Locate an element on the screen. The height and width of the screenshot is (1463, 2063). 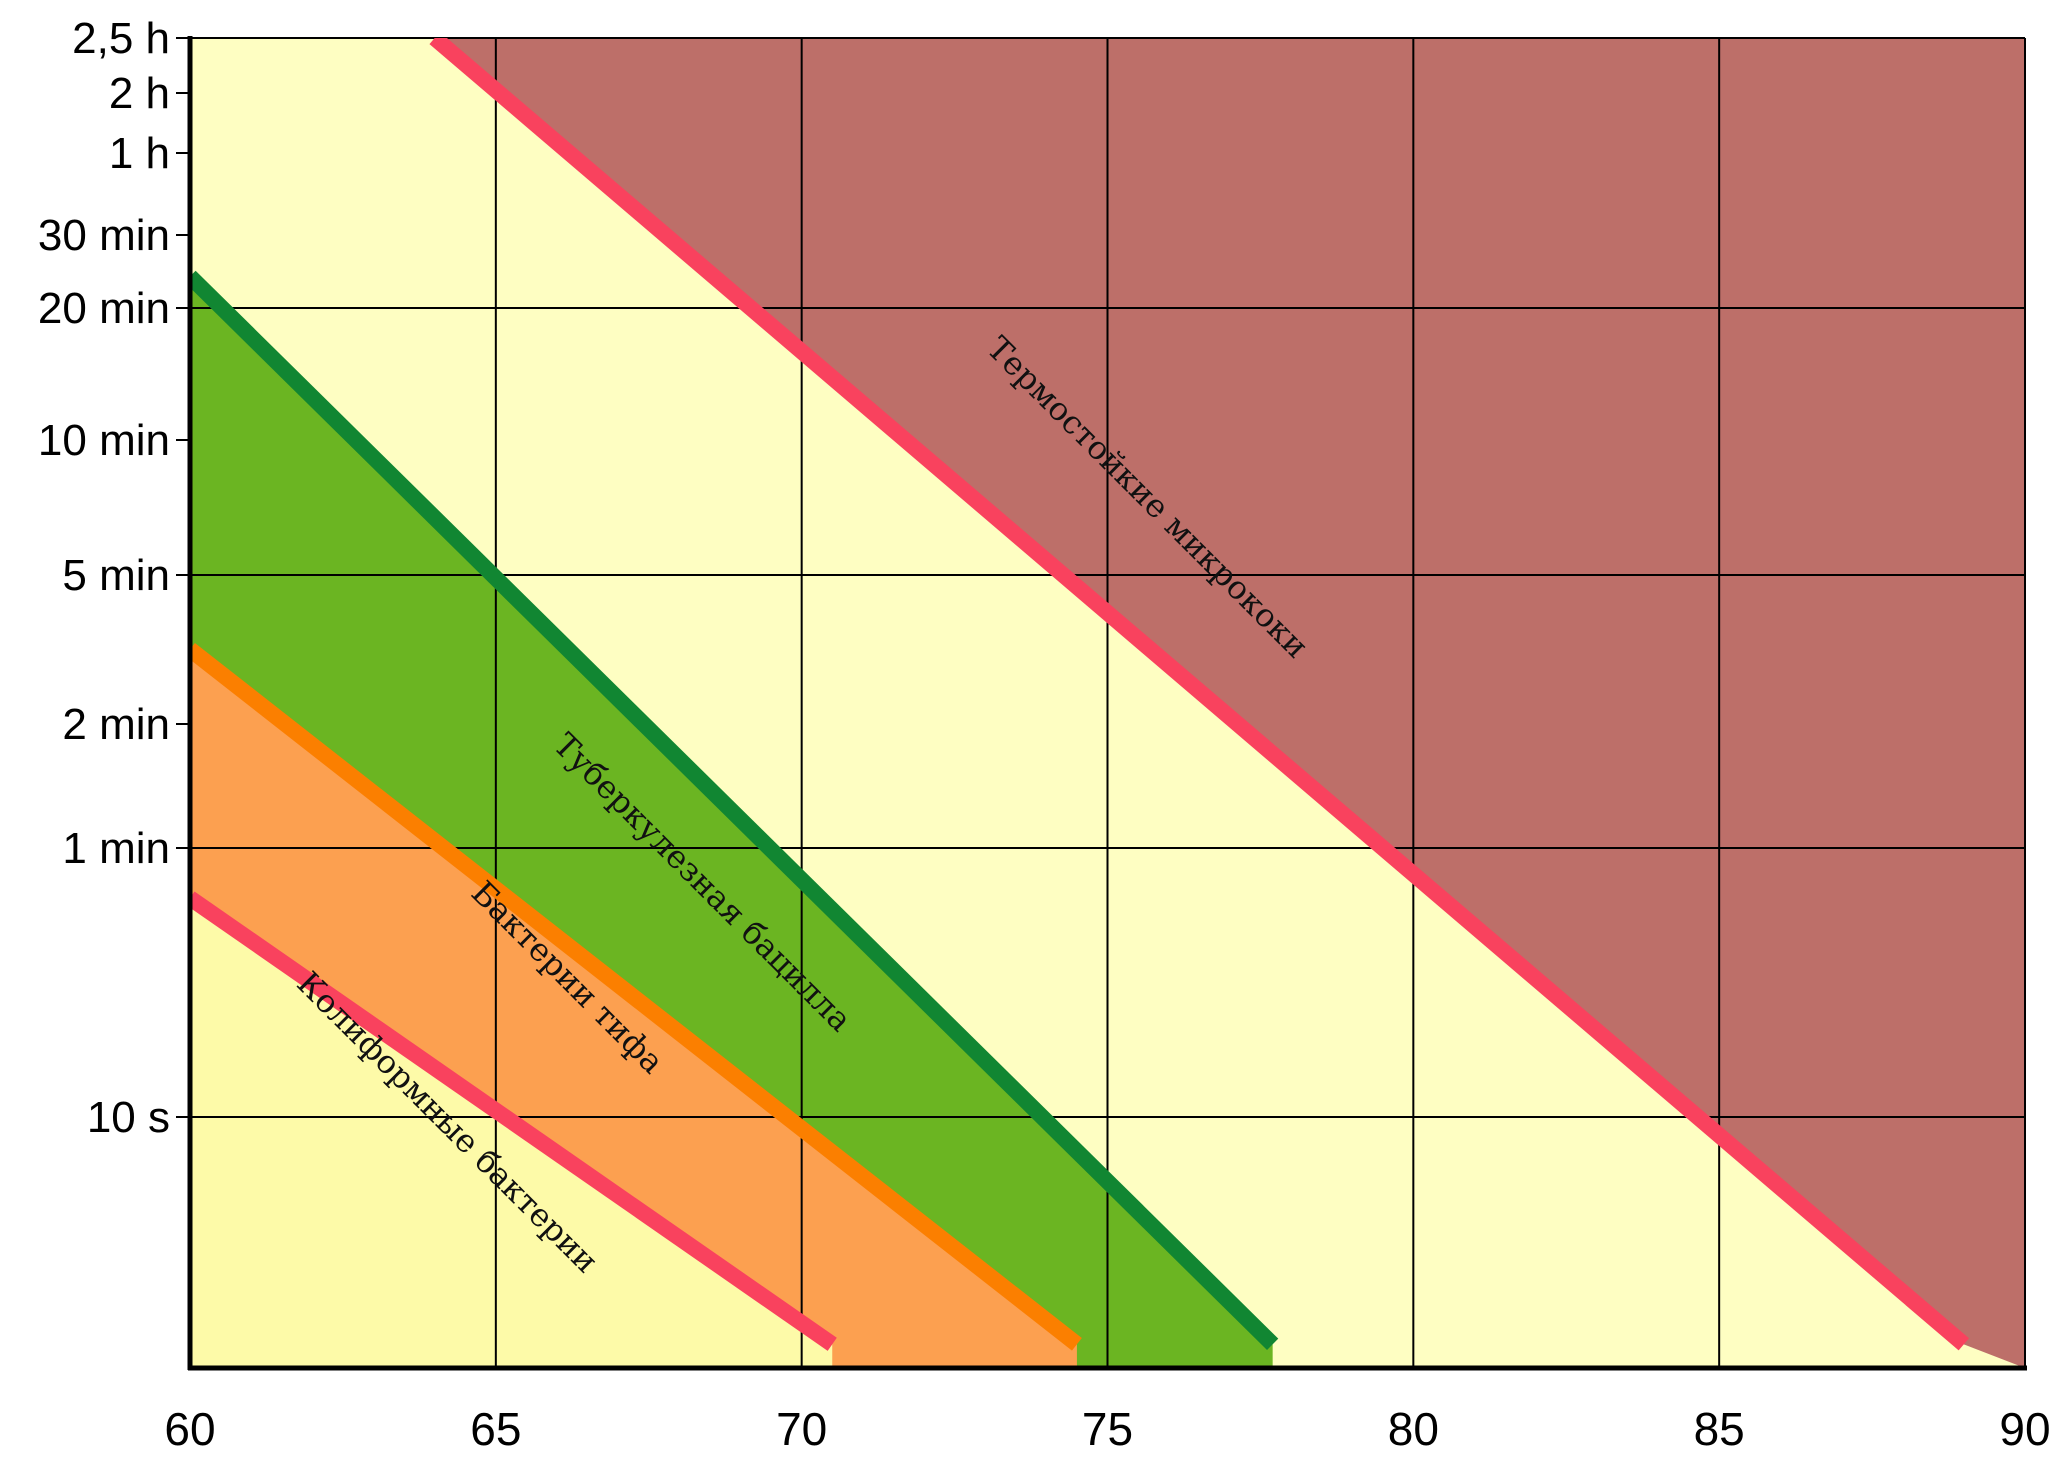
x-tick-label-4: 80 is located at coordinates (1413, 1429).